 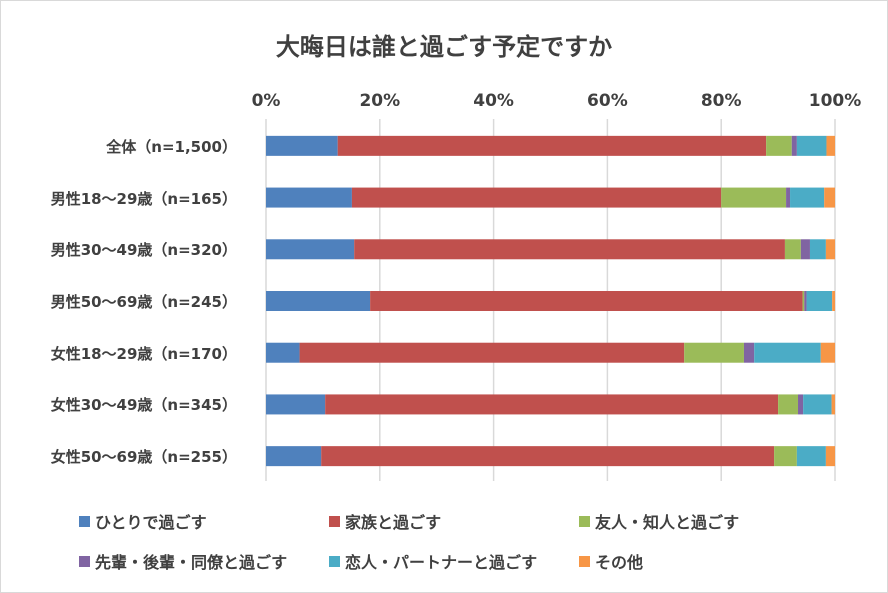 What do you see at coordinates (721, 101) in the screenshot?
I see `x-tick-label: 80%` at bounding box center [721, 101].